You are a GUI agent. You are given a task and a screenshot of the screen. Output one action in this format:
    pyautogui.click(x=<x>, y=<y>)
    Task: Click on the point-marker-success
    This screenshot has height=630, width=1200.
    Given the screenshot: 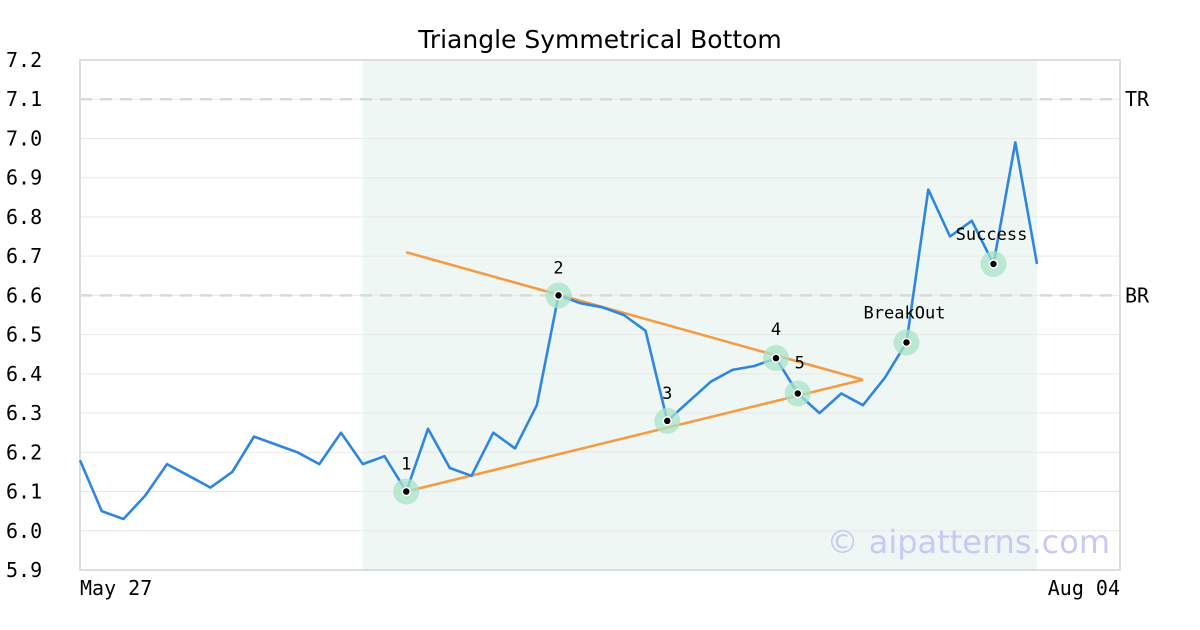 What is the action you would take?
    pyautogui.click(x=993, y=264)
    